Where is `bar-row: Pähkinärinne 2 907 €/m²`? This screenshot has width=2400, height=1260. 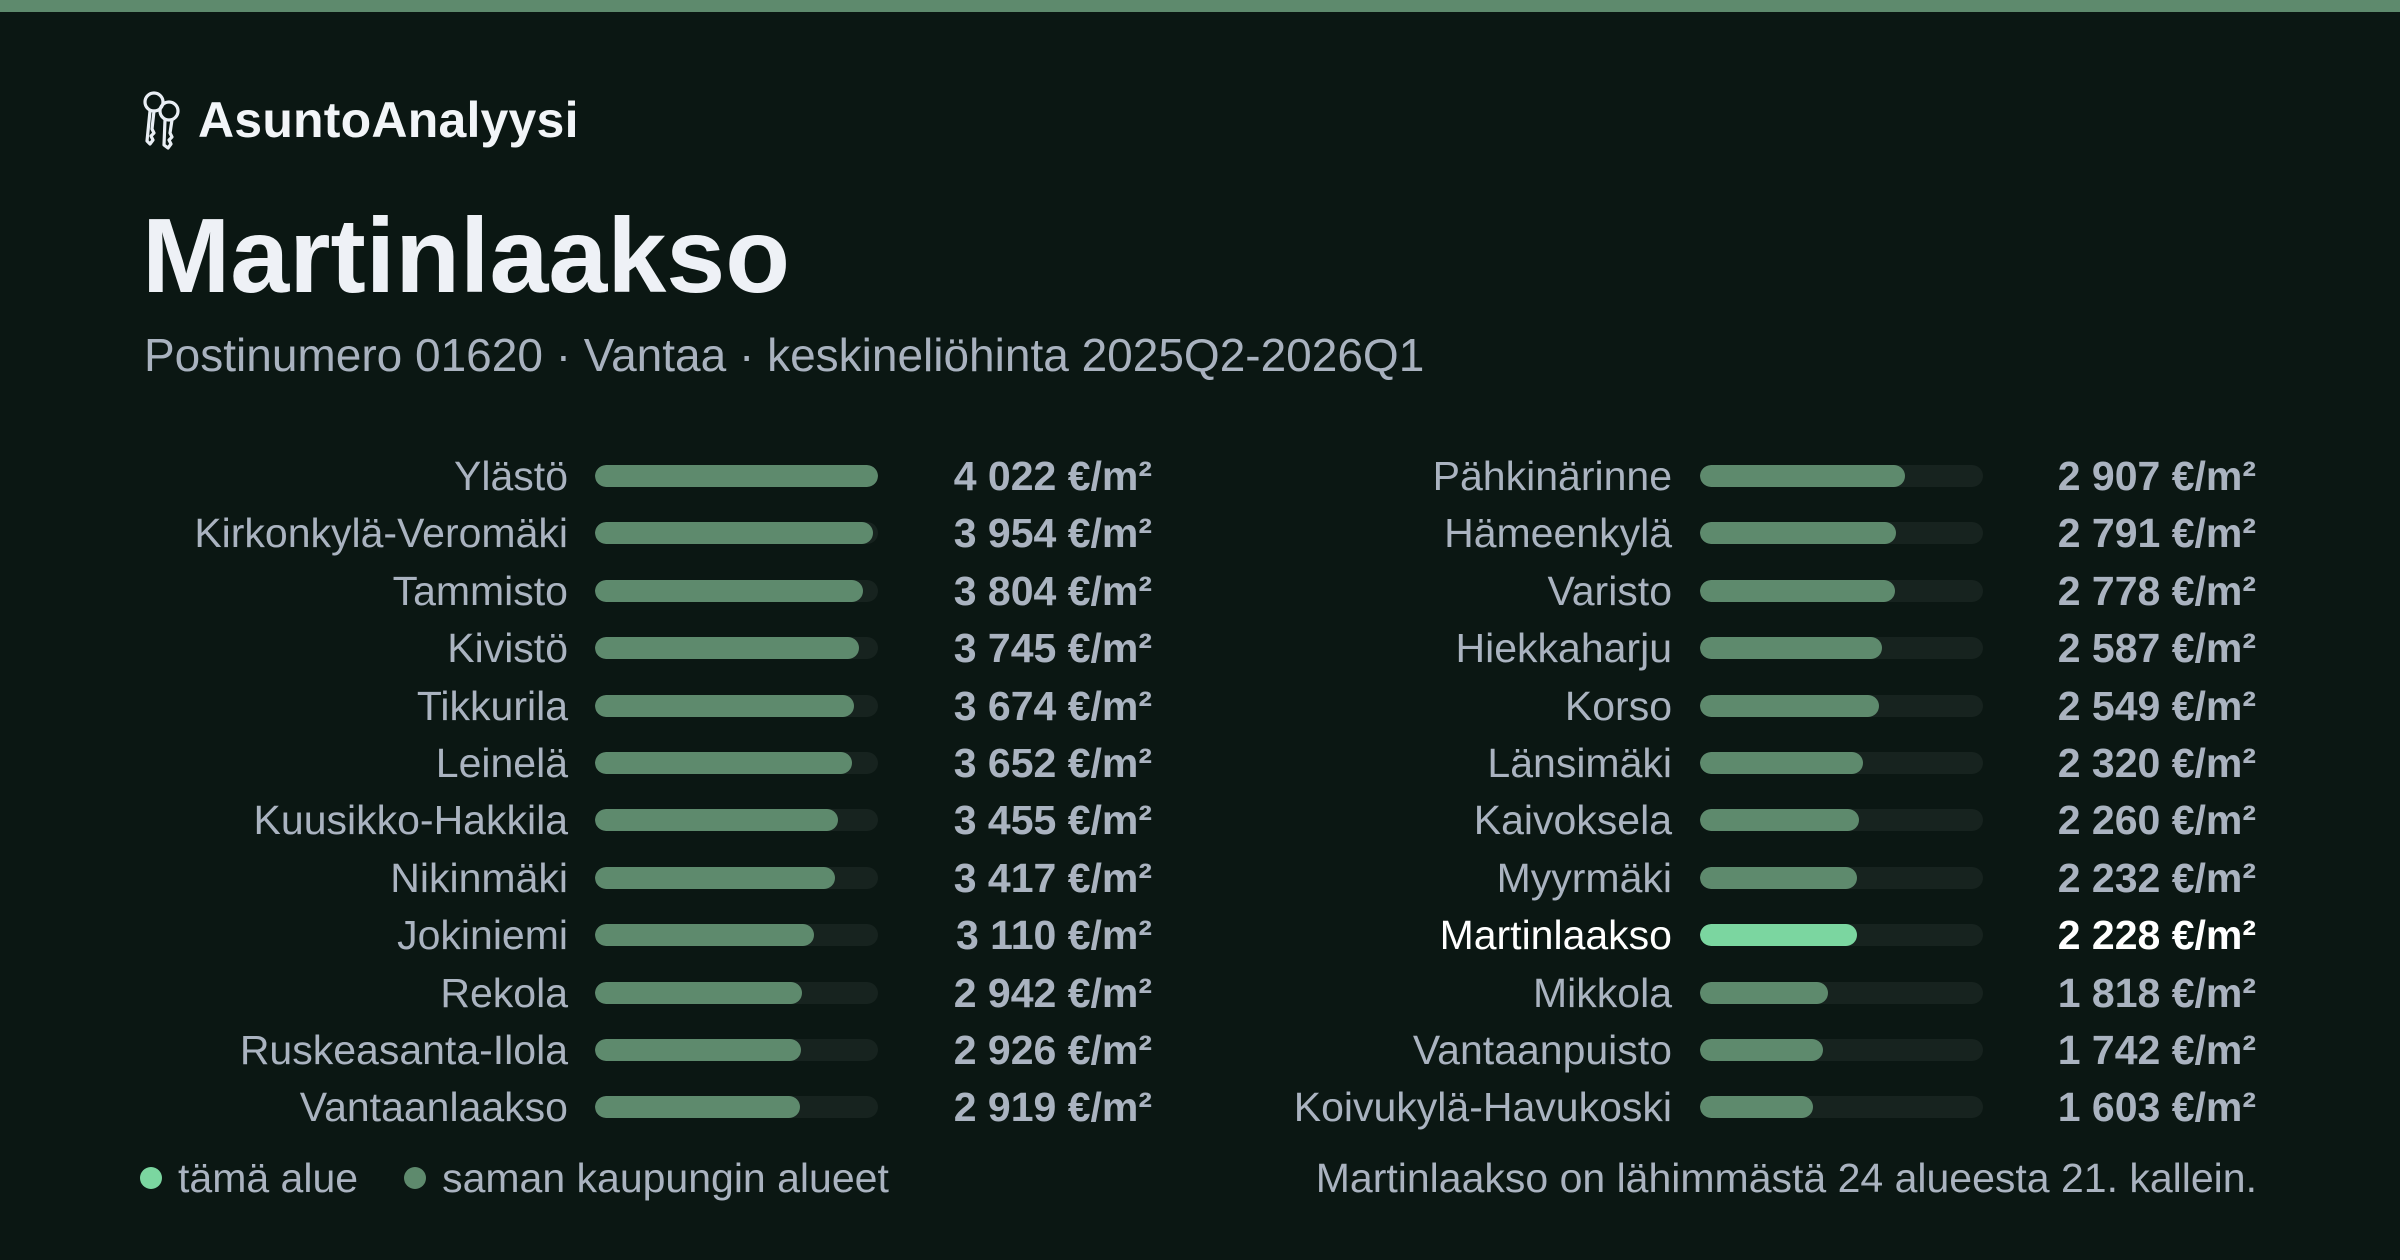 bar-row: Pähkinärinne 2 907 €/m² is located at coordinates (1200, 476).